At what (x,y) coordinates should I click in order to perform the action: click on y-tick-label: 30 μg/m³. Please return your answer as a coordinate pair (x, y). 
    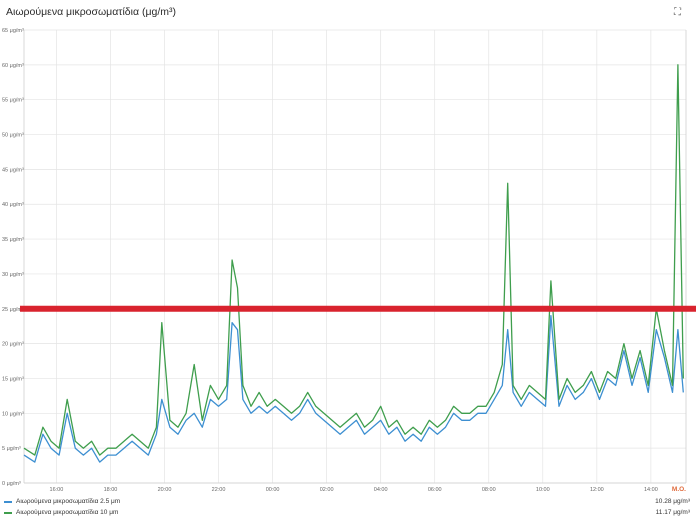
    Looking at the image, I should click on (13, 275).